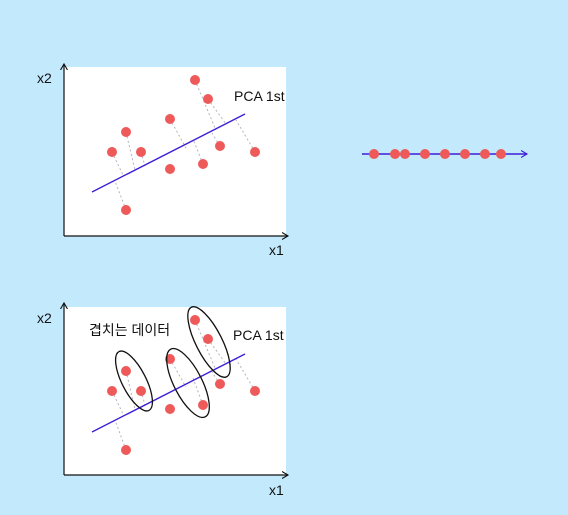  I want to click on bottom-points, so click(183, 385).